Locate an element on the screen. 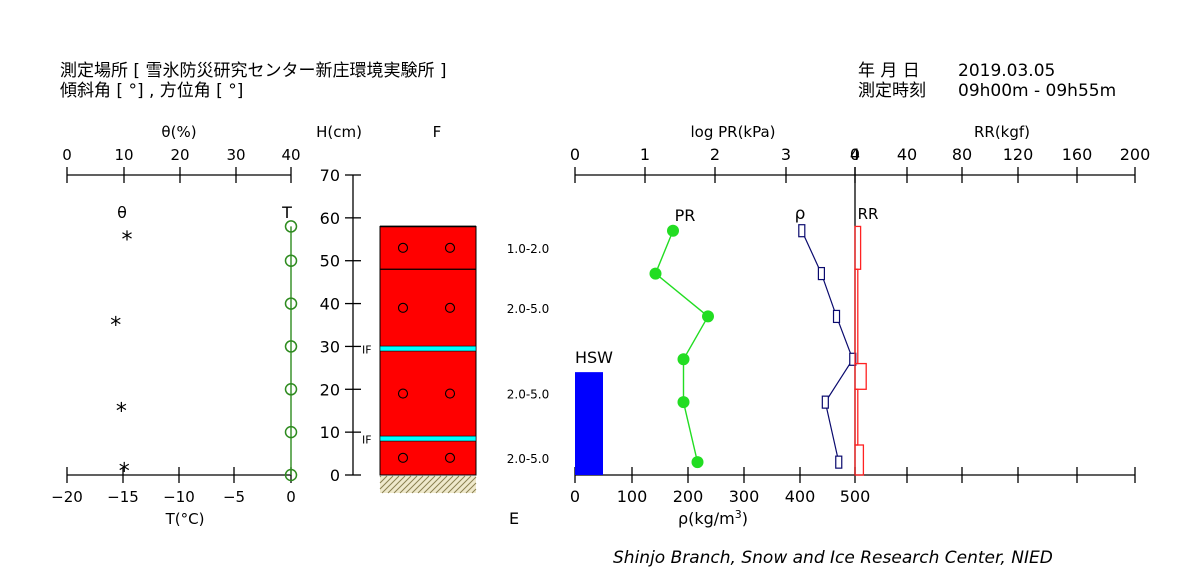 The image size is (1200, 585). density-tick-label: 400 is located at coordinates (800, 496).